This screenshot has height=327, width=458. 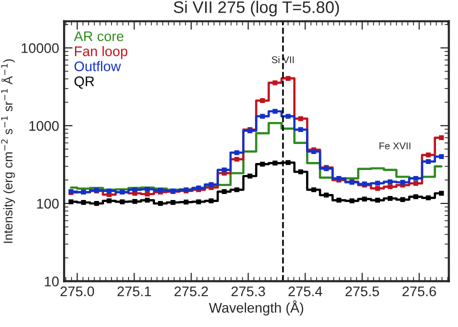 I want to click on x-axis-title: Wavelength (Å), so click(x=256, y=308).